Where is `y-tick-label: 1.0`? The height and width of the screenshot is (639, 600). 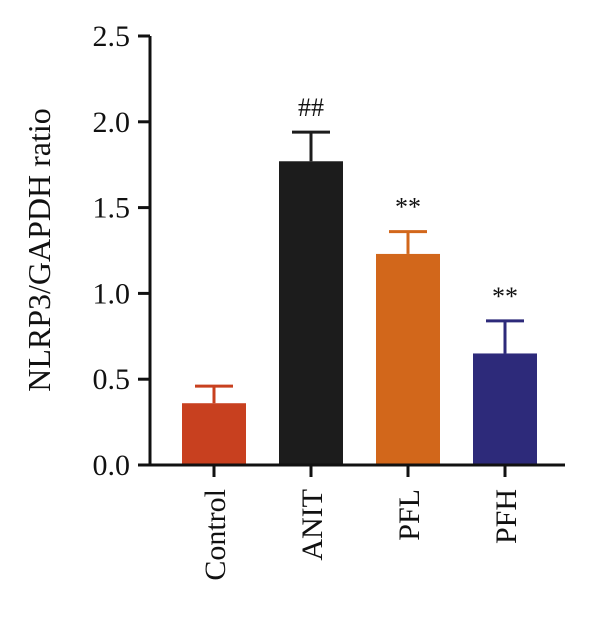 y-tick-label: 1.0 is located at coordinates (112, 293).